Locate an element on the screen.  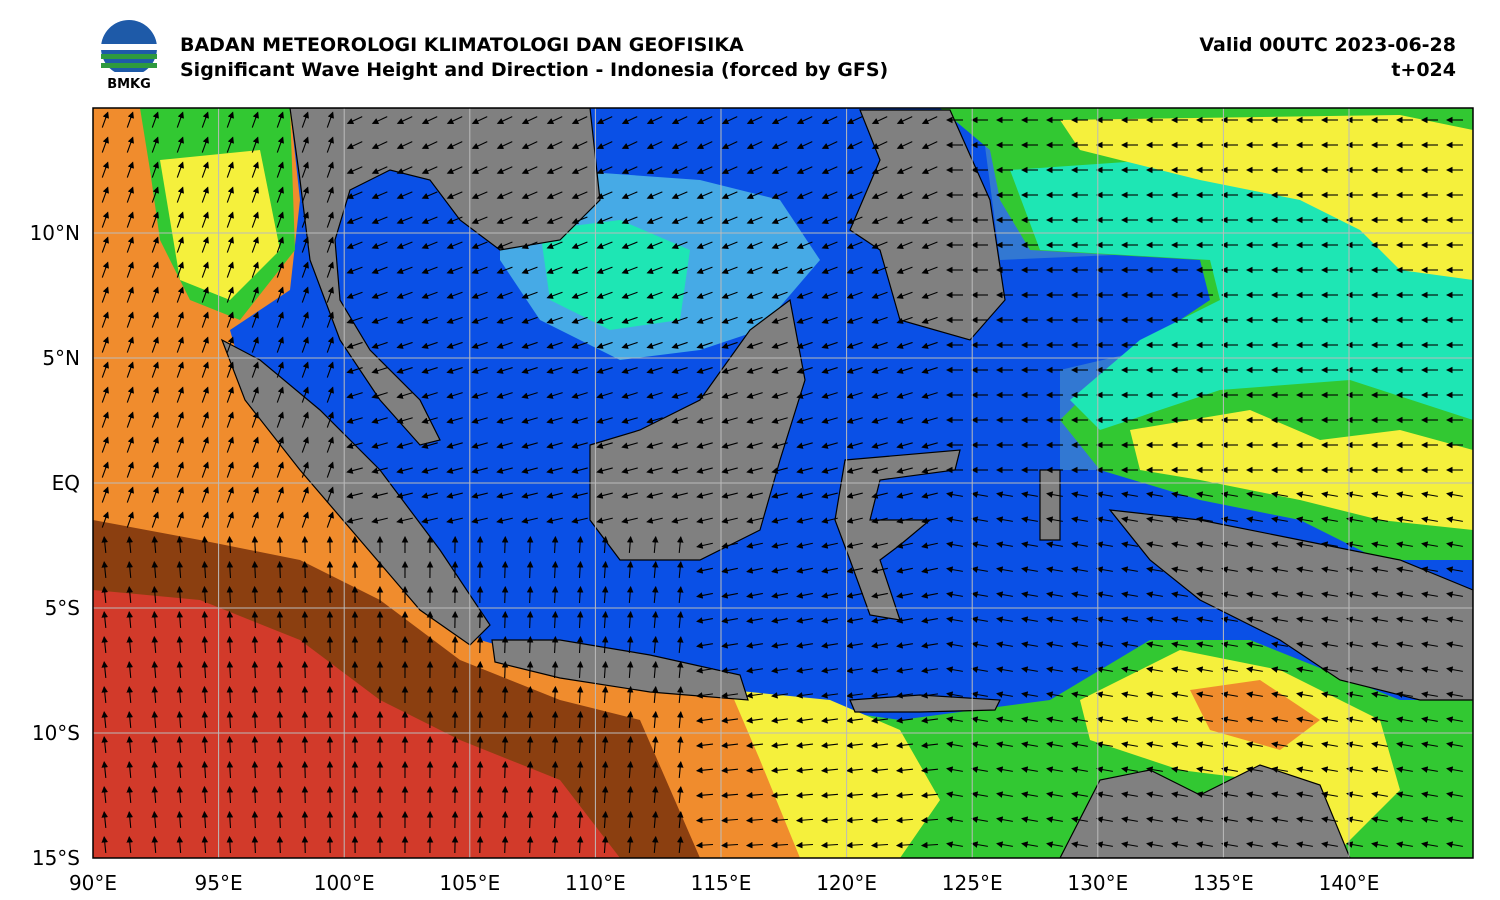
lon-label: 120°E is located at coordinates (846, 883).